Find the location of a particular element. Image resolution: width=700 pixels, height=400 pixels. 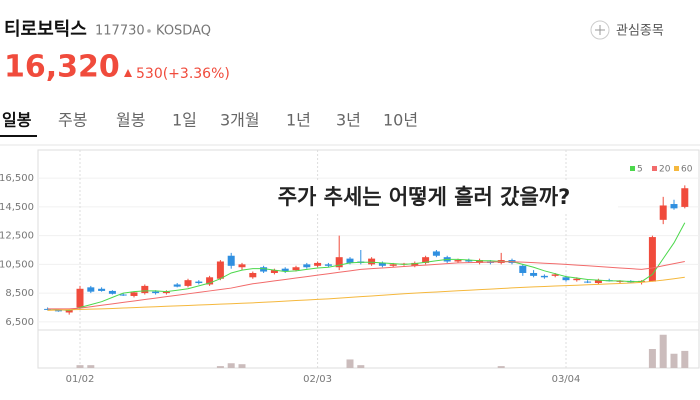

annotation-bg is located at coordinates (424, 198).